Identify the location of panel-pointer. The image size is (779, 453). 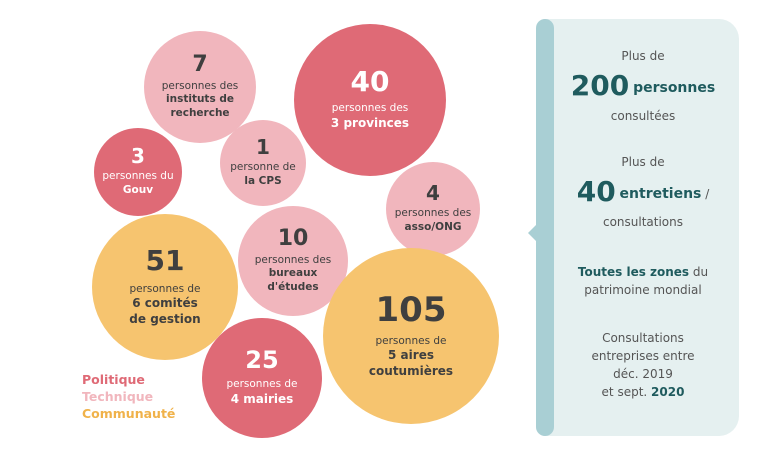
(533, 233).